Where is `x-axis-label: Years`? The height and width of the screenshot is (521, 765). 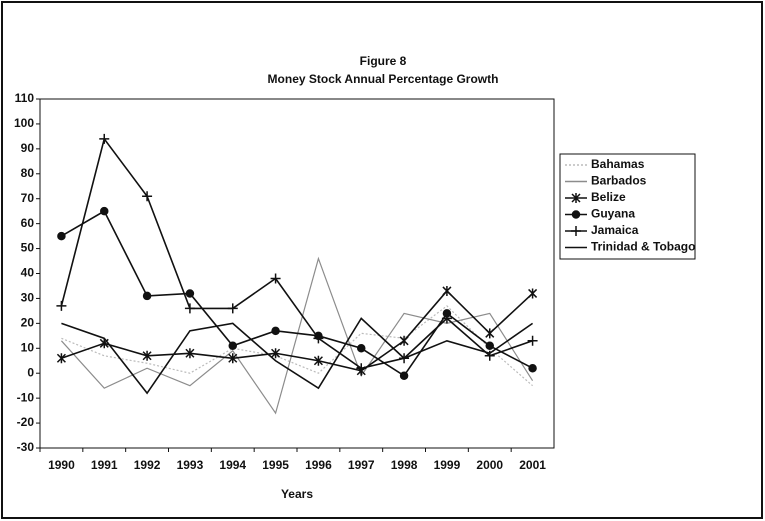 x-axis-label: Years is located at coordinates (297, 494).